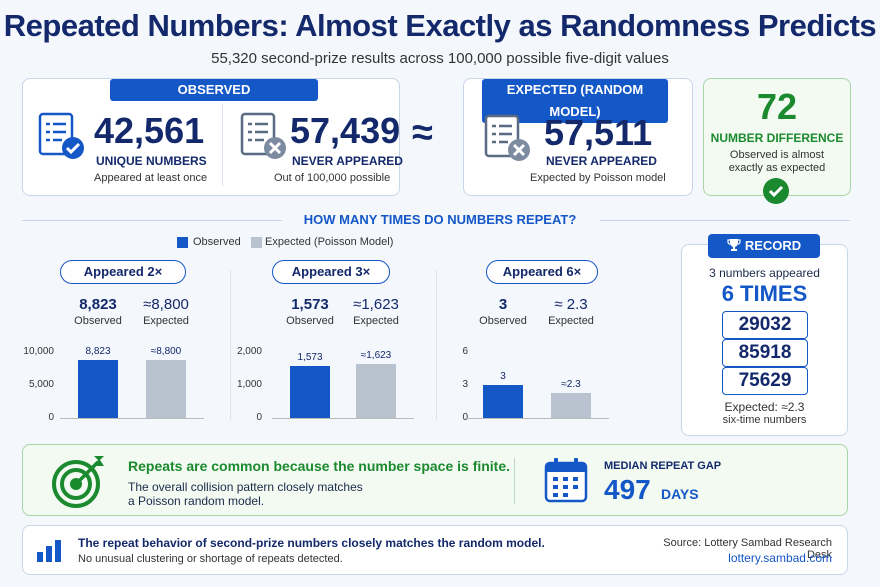 This screenshot has height=587, width=880. What do you see at coordinates (765, 325) in the screenshot?
I see `record-number-1: 29032` at bounding box center [765, 325].